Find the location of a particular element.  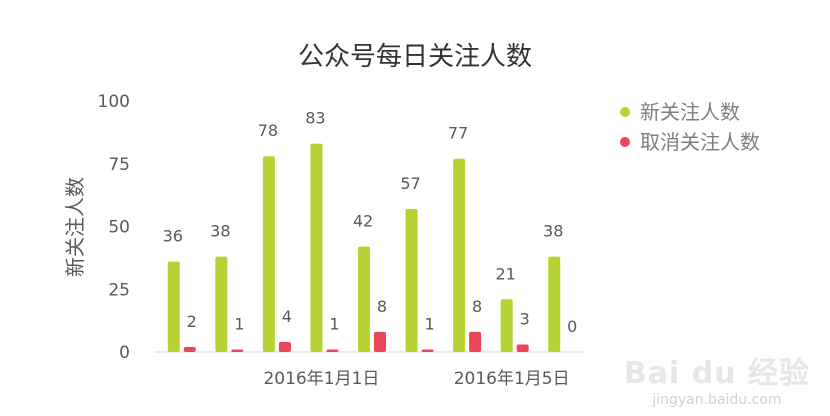

data-label: 2 is located at coordinates (192, 321).